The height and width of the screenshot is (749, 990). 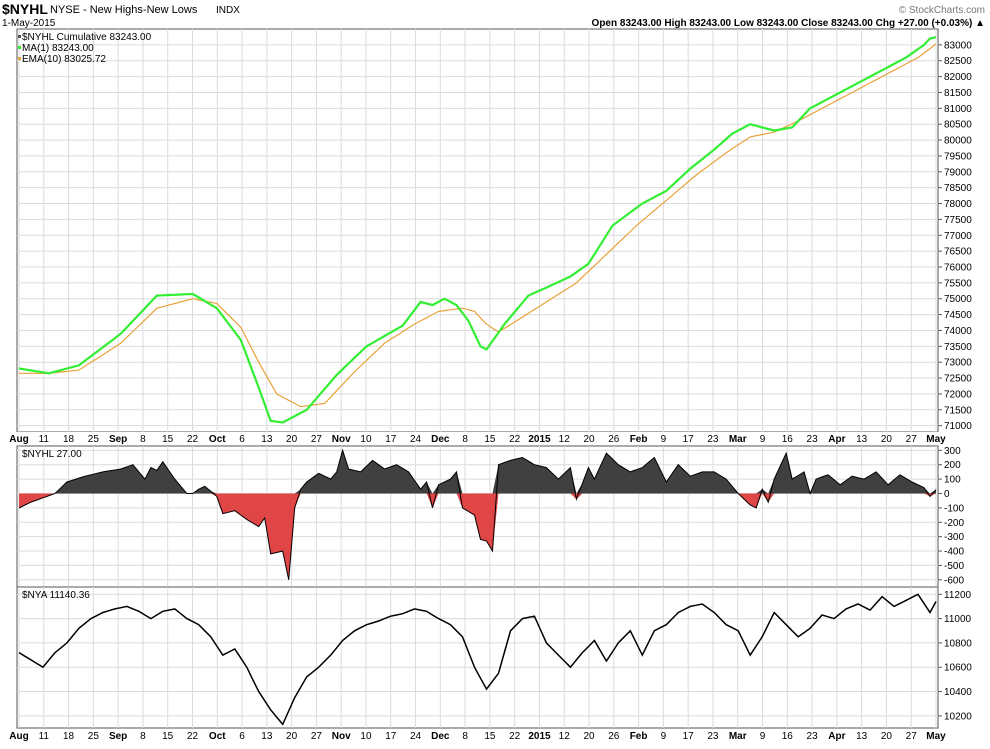 I want to click on nya-panel-title: $NYA 11140.36, so click(x=56, y=595).